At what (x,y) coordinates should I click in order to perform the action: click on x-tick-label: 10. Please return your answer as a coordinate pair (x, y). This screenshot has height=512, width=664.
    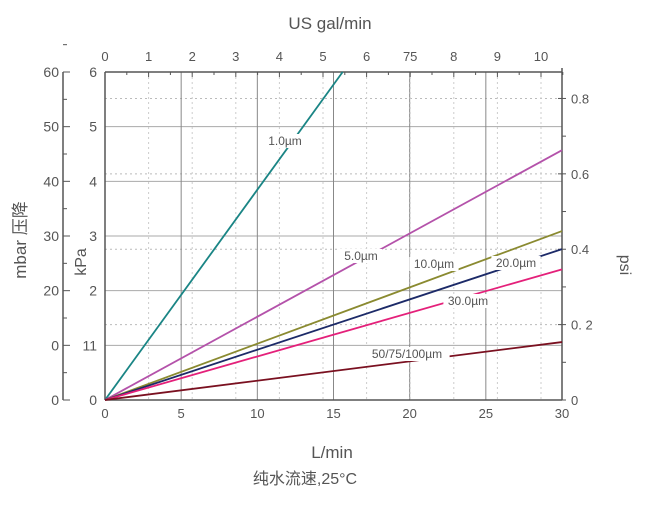
    Looking at the image, I should click on (257, 413).